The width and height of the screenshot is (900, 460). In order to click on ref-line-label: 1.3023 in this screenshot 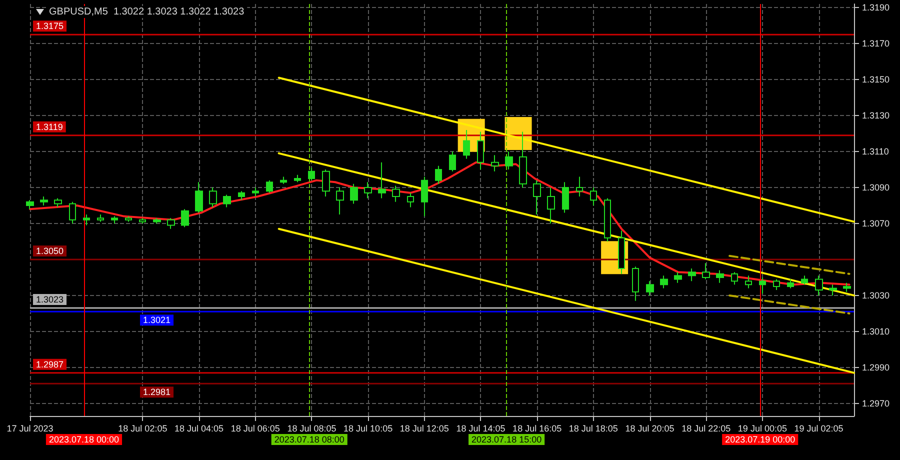, I will do `click(50, 299)`.